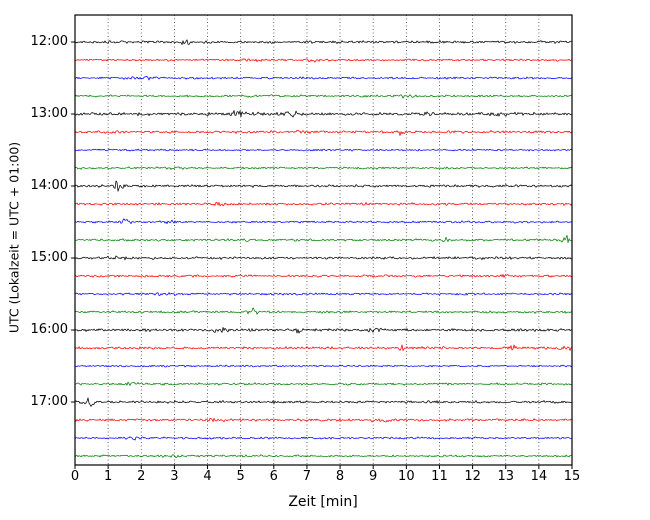  Describe the element at coordinates (406, 476) in the screenshot. I see `x-tick-label-10: 10` at that location.